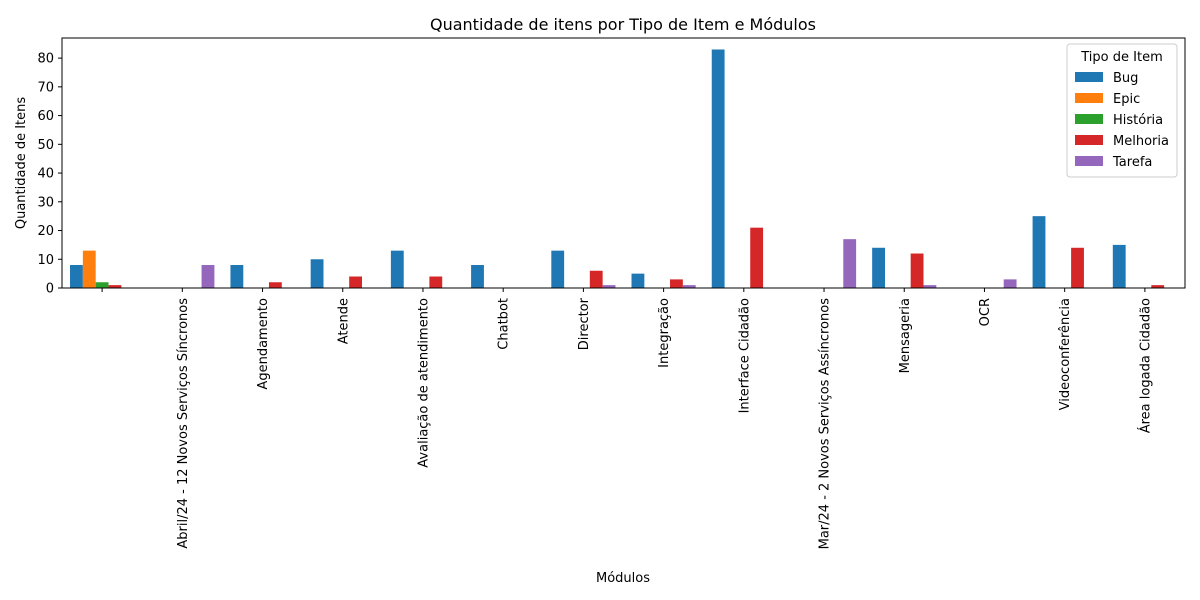 The height and width of the screenshot is (600, 1200). I want to click on legend-label: História, so click(1138, 120).